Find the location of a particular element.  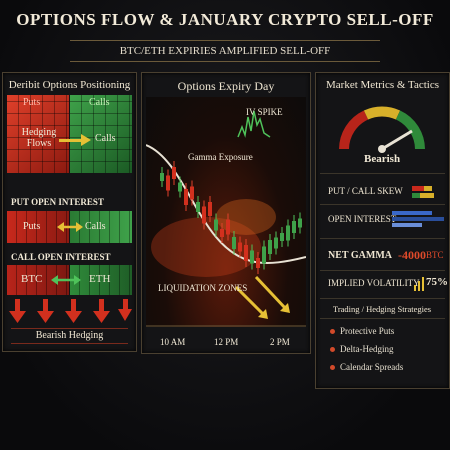

eth-label: ETH is located at coordinates (100, 279).